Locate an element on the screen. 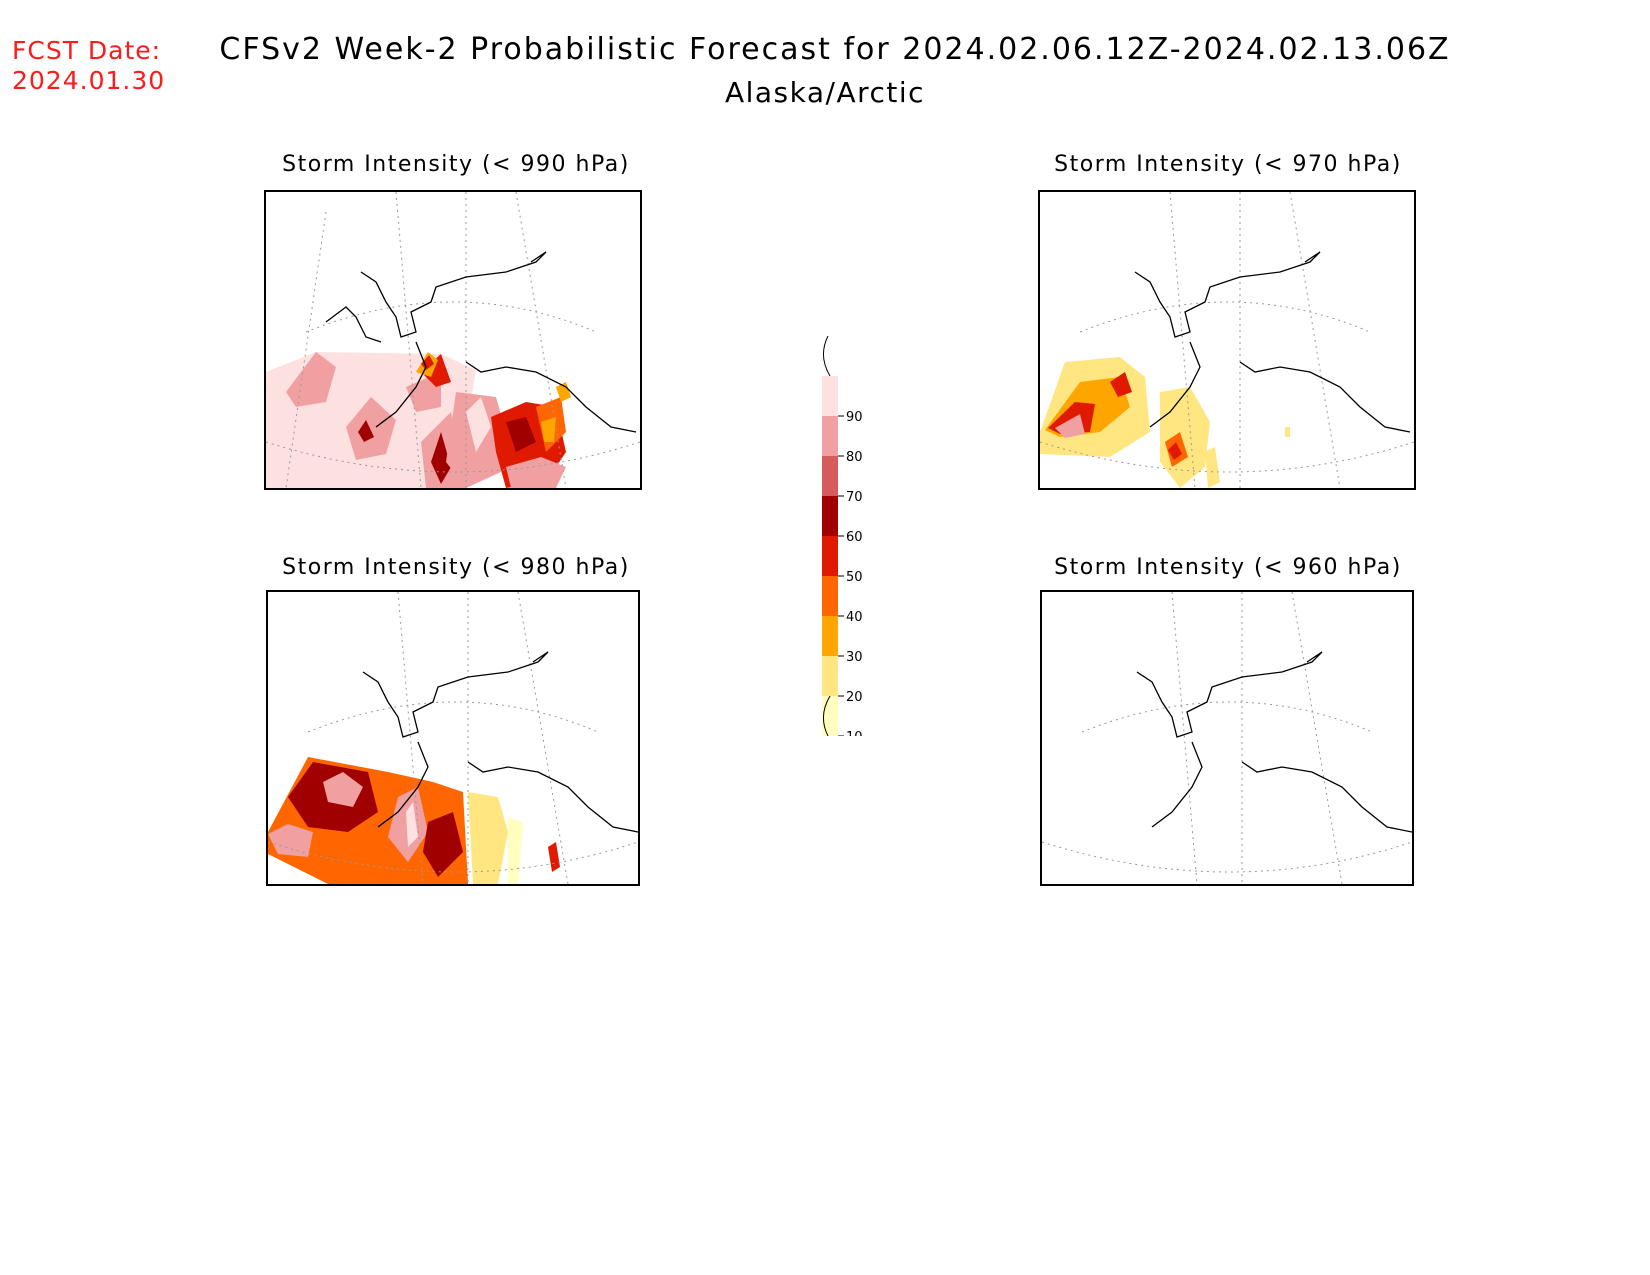 Image resolution: width=1650 pixels, height=1275 pixels. colorbar-label-30: 30 is located at coordinates (854, 657).